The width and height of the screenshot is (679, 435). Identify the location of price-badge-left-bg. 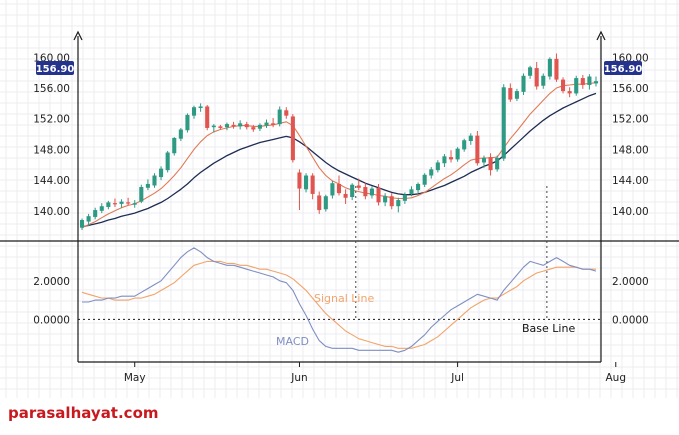
(55, 68).